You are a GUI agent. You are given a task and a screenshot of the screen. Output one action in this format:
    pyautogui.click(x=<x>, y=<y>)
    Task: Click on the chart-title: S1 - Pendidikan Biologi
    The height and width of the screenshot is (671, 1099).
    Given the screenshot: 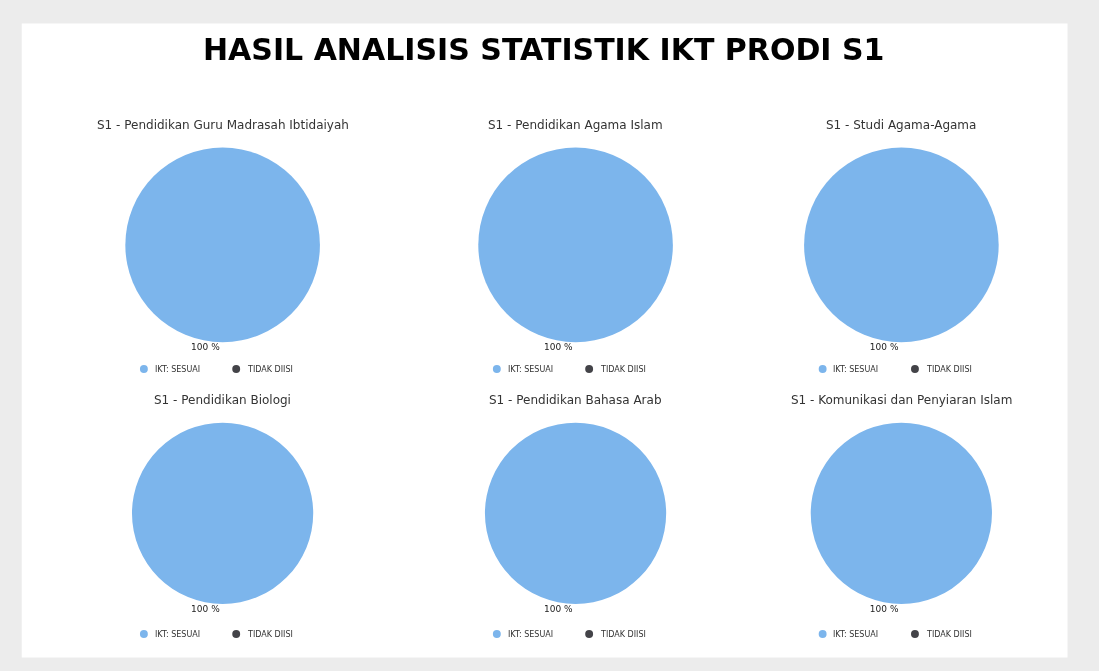 What is the action you would take?
    pyautogui.click(x=222, y=400)
    